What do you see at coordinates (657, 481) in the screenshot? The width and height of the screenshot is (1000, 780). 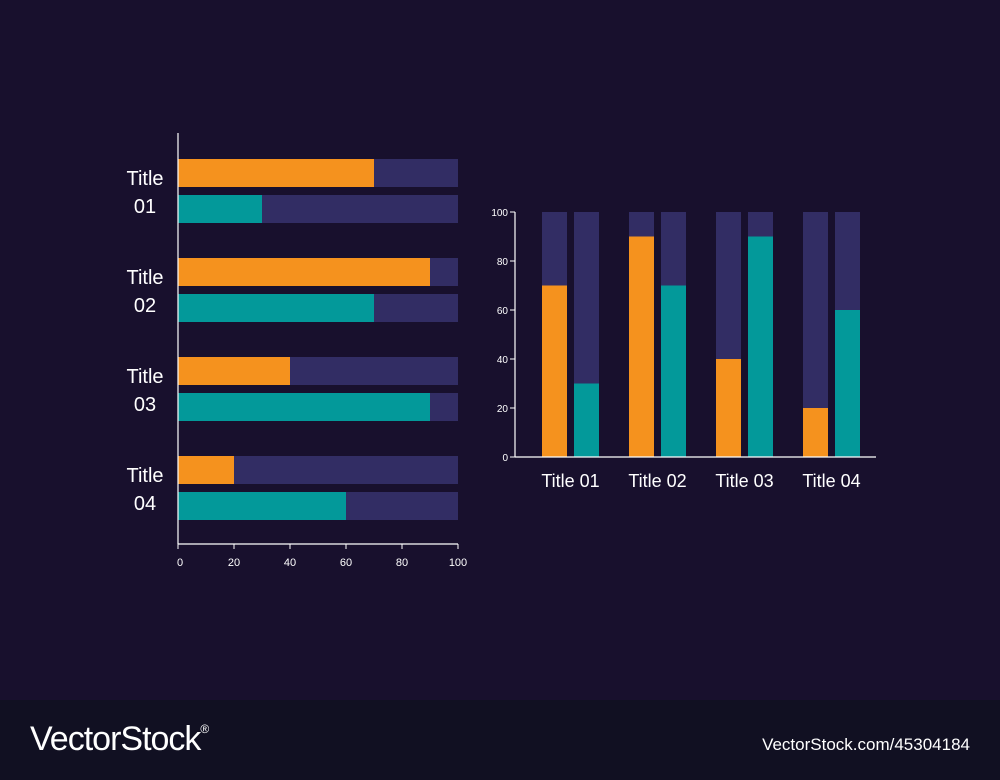 I see `category-label: Title 02` at bounding box center [657, 481].